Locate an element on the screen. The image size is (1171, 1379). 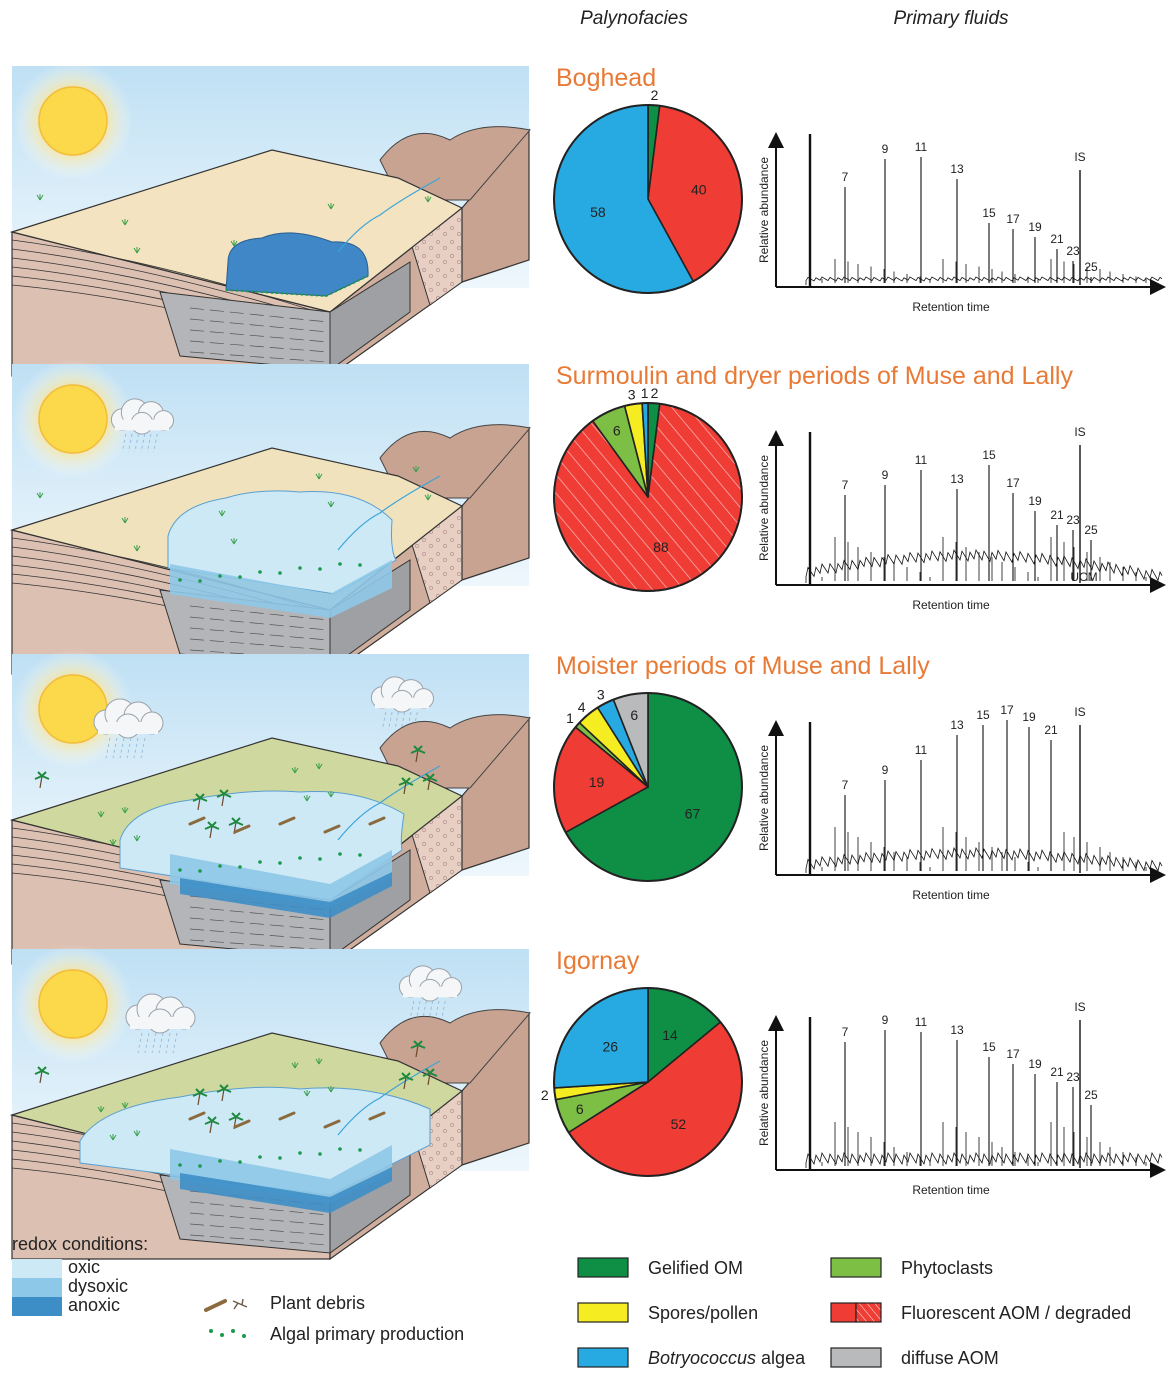
plant-debris-icon is located at coordinates (226, 1305).